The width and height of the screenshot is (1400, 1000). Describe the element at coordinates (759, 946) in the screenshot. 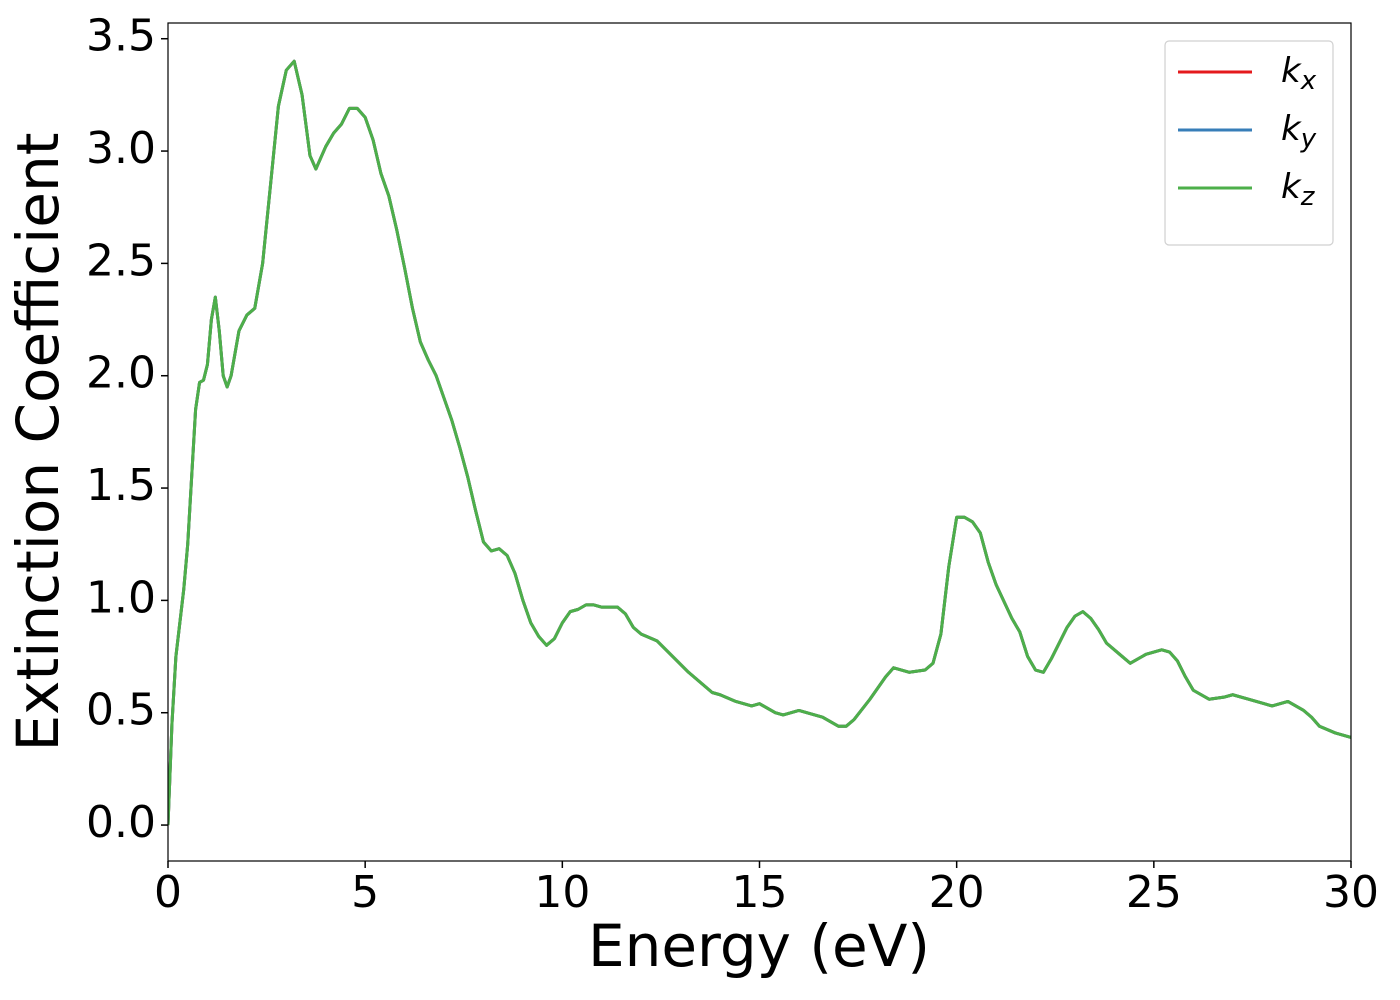

I see `x-axis-label: Energy (eV)` at that location.